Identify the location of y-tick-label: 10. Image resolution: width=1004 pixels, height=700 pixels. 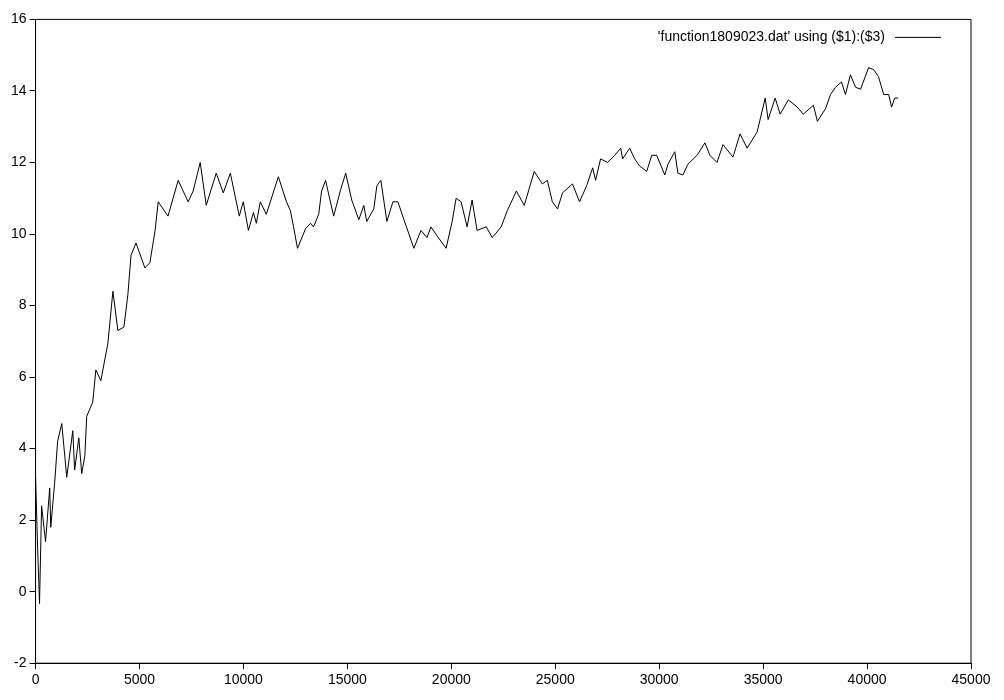
(18, 232).